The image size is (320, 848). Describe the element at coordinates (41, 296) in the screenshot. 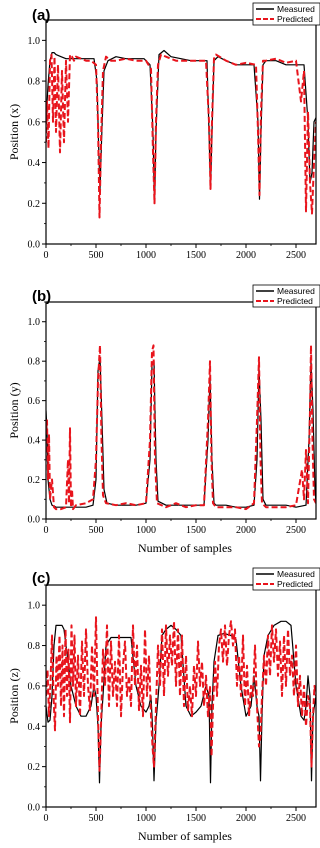

I see `panel-label: (b)` at that location.